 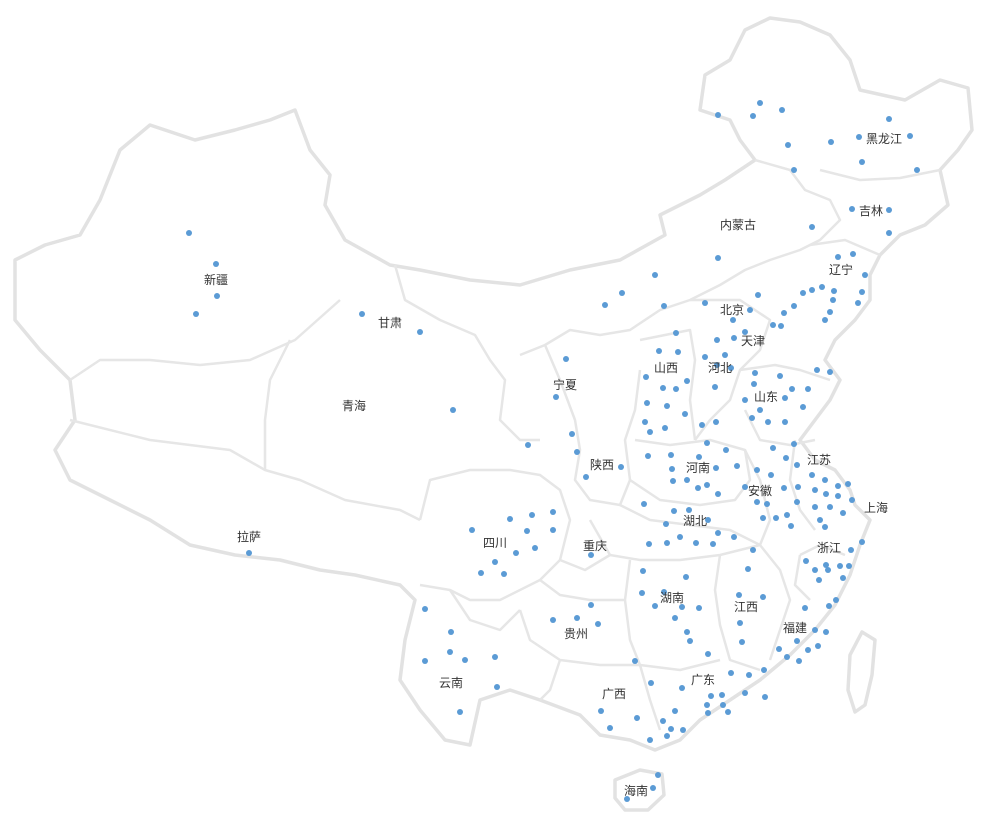 I want to click on border-guangxi-guangdong, so click(x=600, y=695).